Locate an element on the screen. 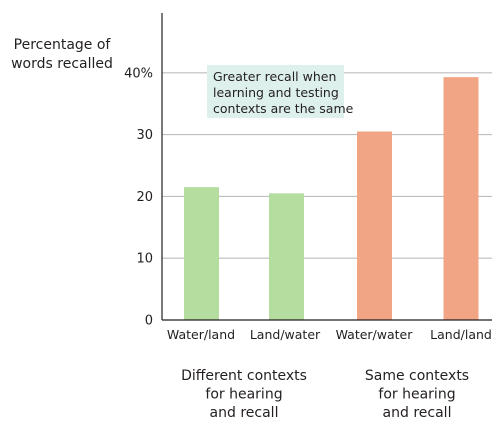  group-label-line: Different contexts is located at coordinates (244, 376).